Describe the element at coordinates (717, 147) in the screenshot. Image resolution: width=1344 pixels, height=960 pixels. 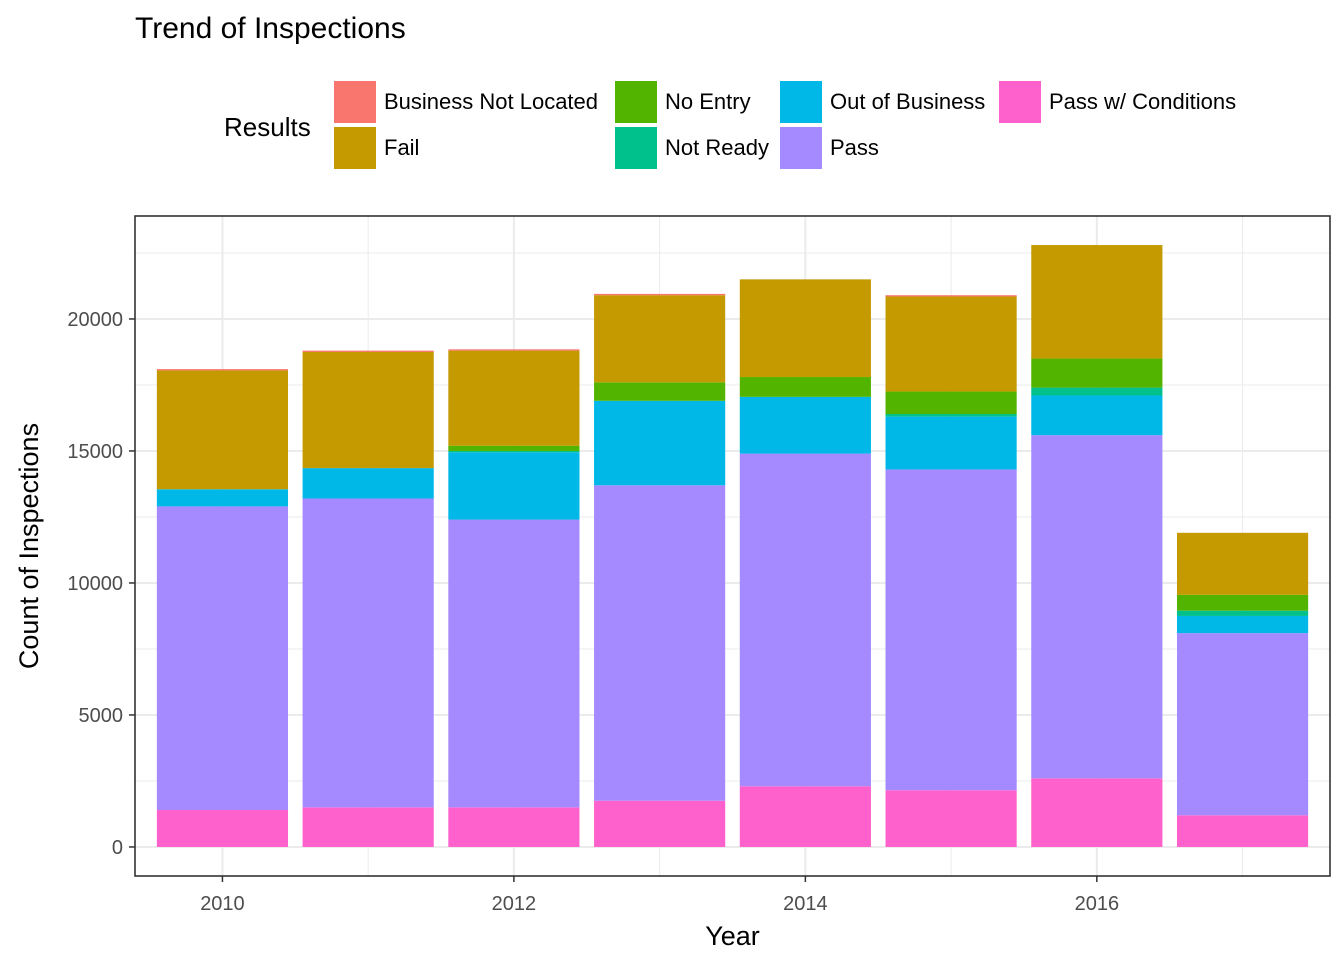
I see `legend-label: Not Ready` at that location.